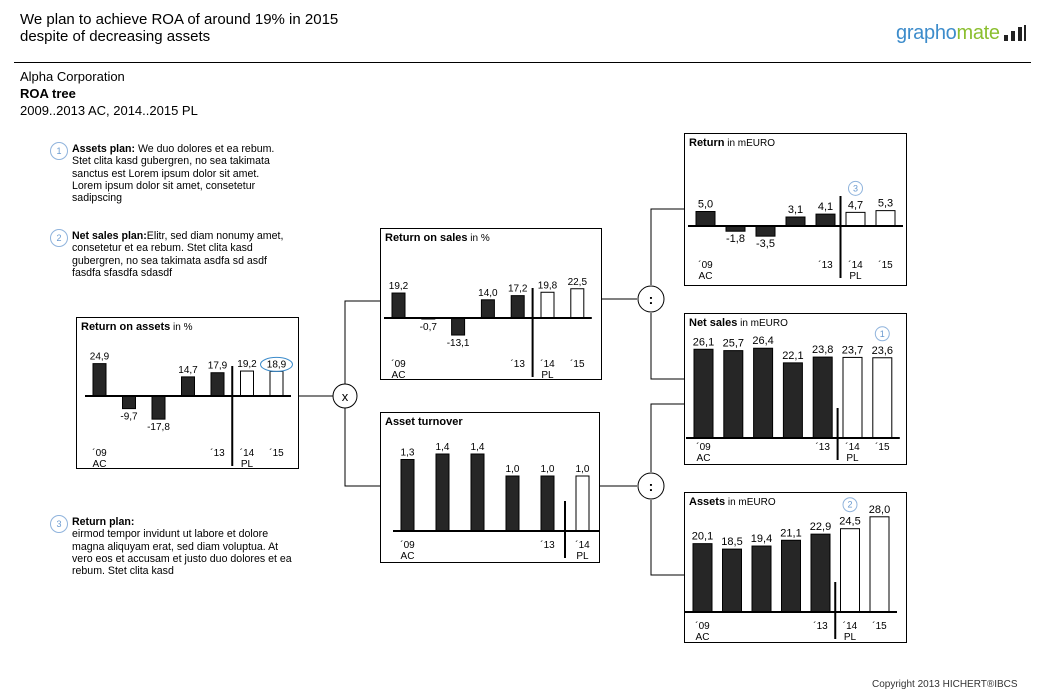  Describe the element at coordinates (850, 505) in the screenshot. I see `note-marker-as` at that location.